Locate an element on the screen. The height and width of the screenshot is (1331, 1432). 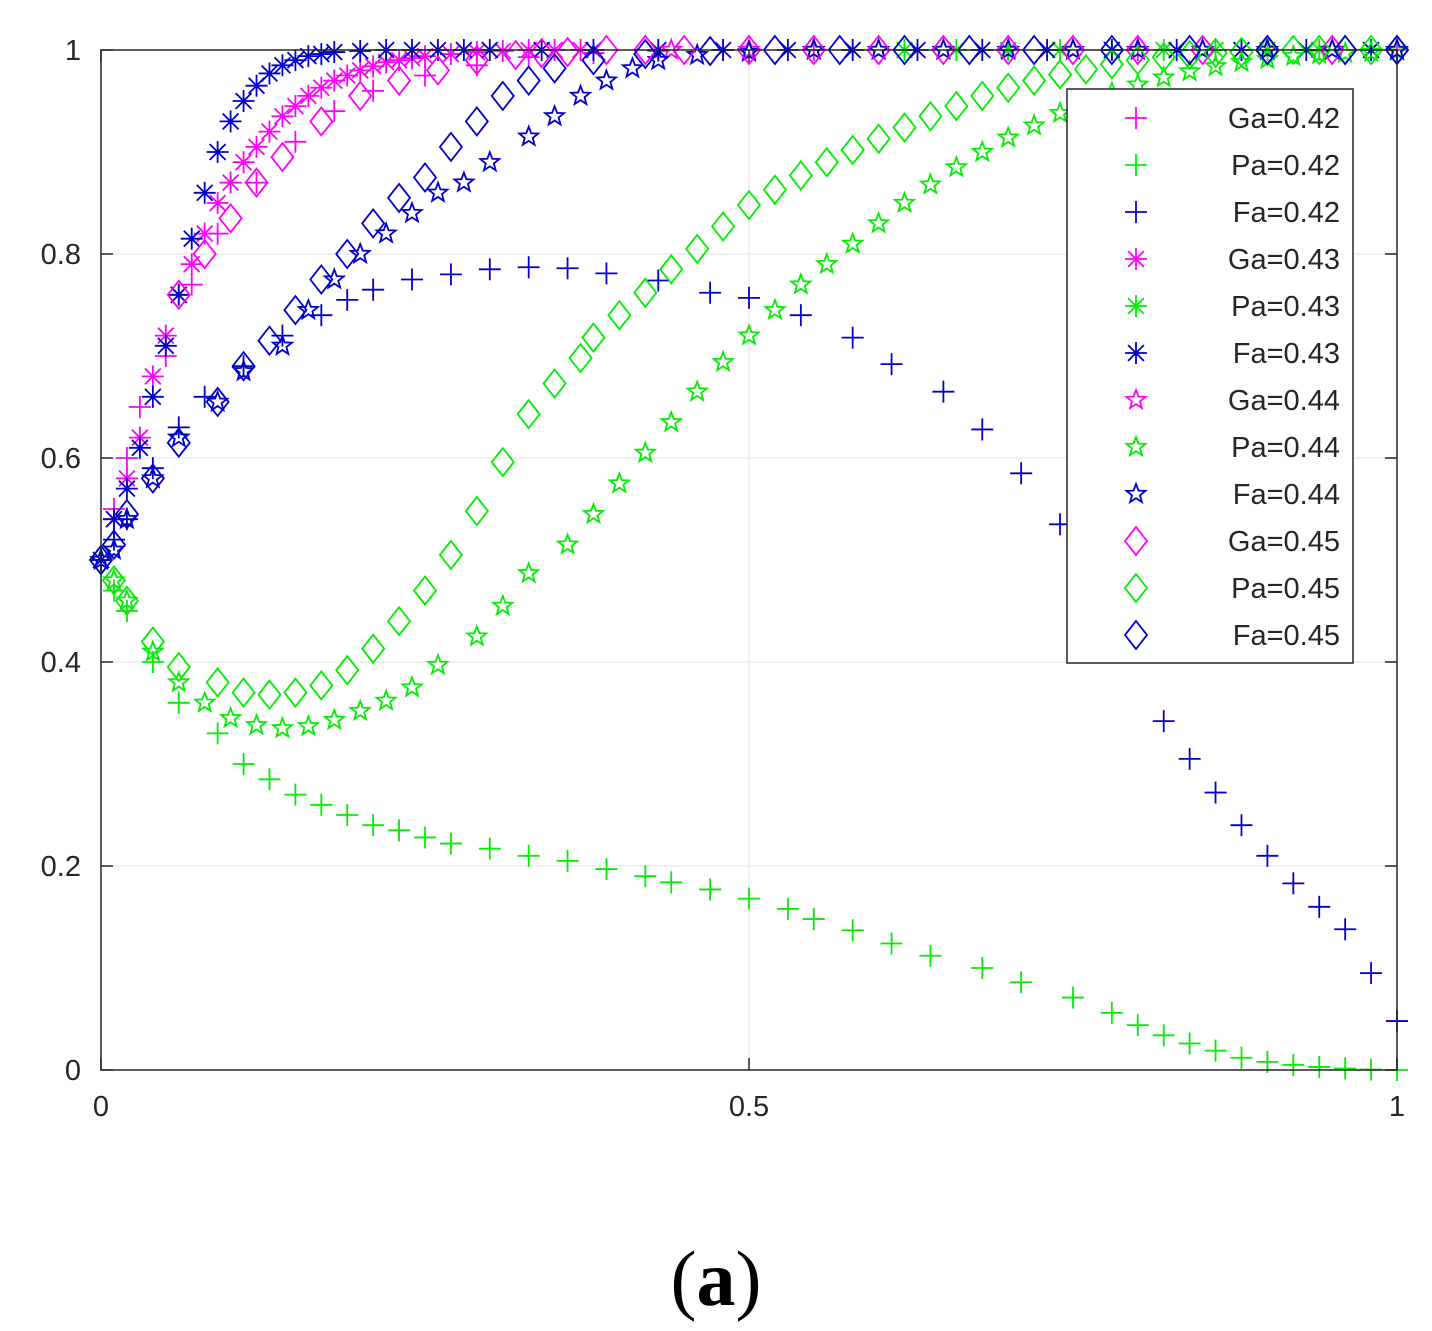
legend-entry: Fa=0.42 is located at coordinates (1232, 213).